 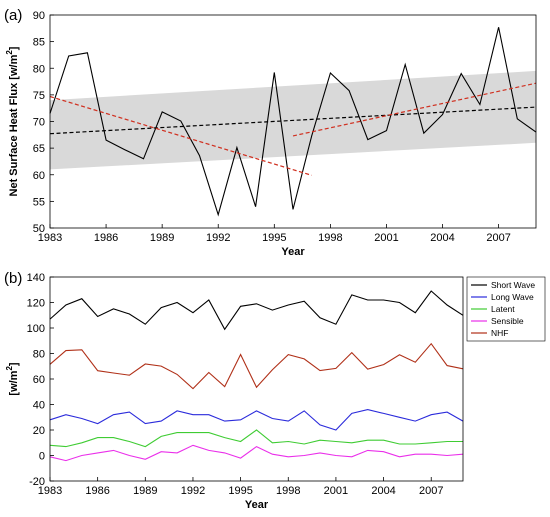 I want to click on y-tick-label: 140, so click(x=36, y=278).